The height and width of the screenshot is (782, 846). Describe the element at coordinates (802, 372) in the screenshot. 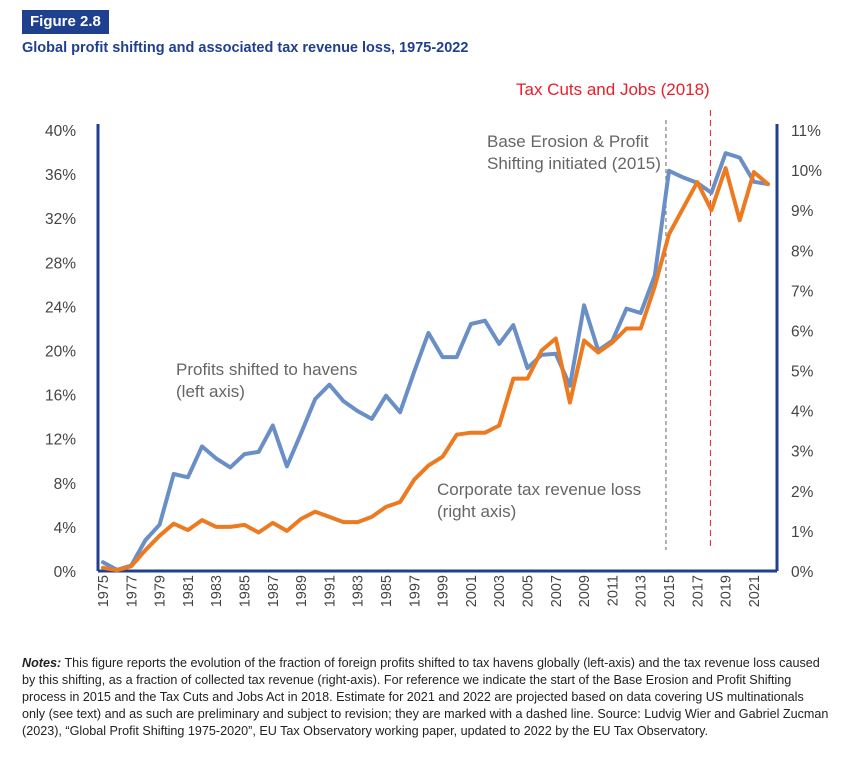

I see `right-tick-label: 5%` at that location.